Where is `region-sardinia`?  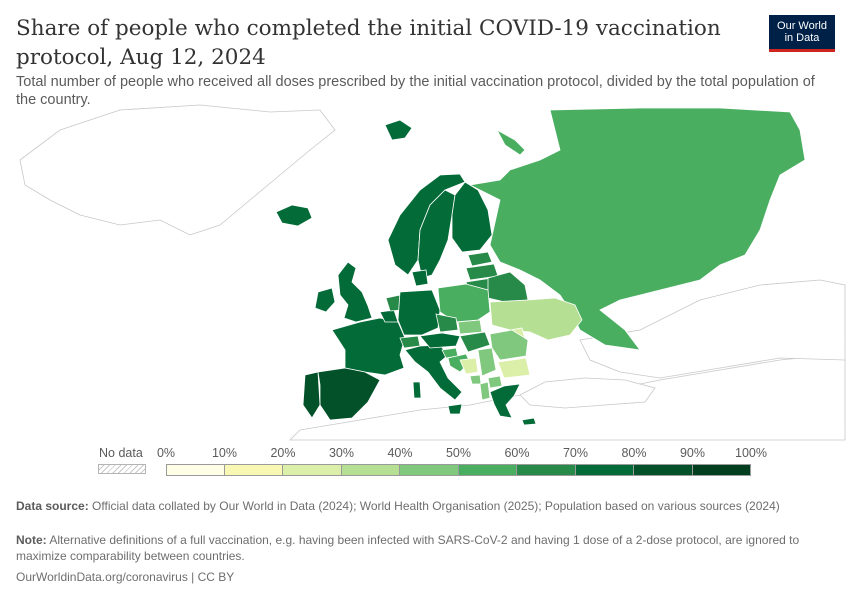
region-sardinia is located at coordinates (417, 390).